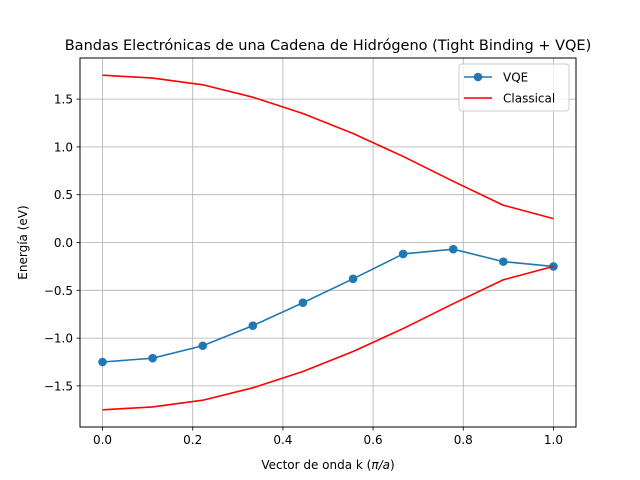 The width and height of the screenshot is (640, 480). What do you see at coordinates (463, 440) in the screenshot?
I see `x-tick-label: 0.8` at bounding box center [463, 440].